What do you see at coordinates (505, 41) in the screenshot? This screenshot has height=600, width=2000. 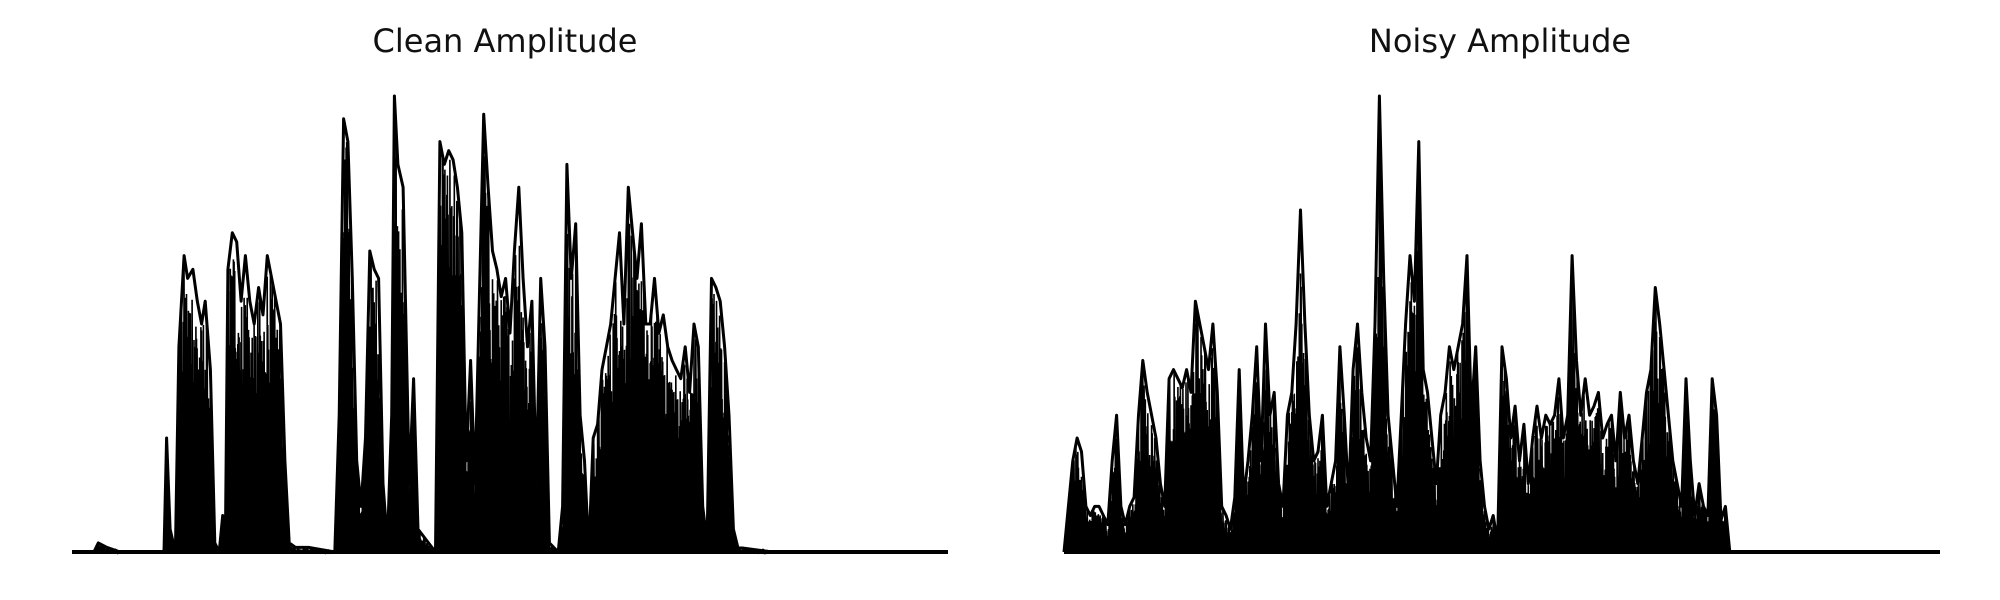 I see `chart-title: Clean Amplitude` at bounding box center [505, 41].